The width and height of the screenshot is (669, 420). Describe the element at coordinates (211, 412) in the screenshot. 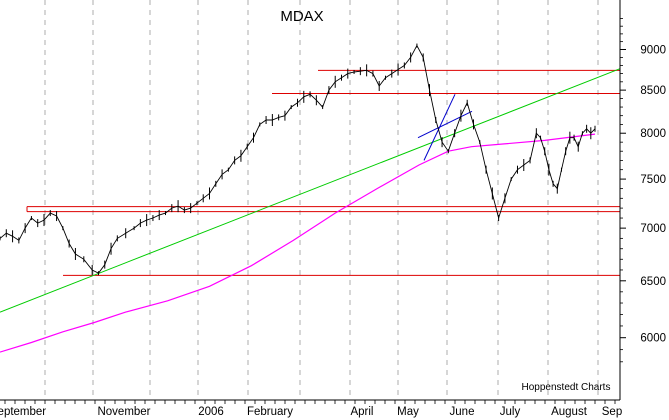

I see `x-tick-label: 2006` at that location.